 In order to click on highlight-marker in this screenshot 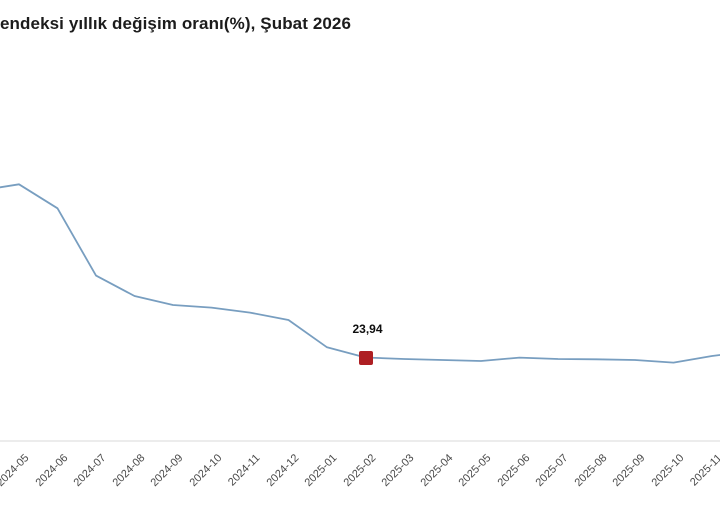, I will do `click(365, 357)`.